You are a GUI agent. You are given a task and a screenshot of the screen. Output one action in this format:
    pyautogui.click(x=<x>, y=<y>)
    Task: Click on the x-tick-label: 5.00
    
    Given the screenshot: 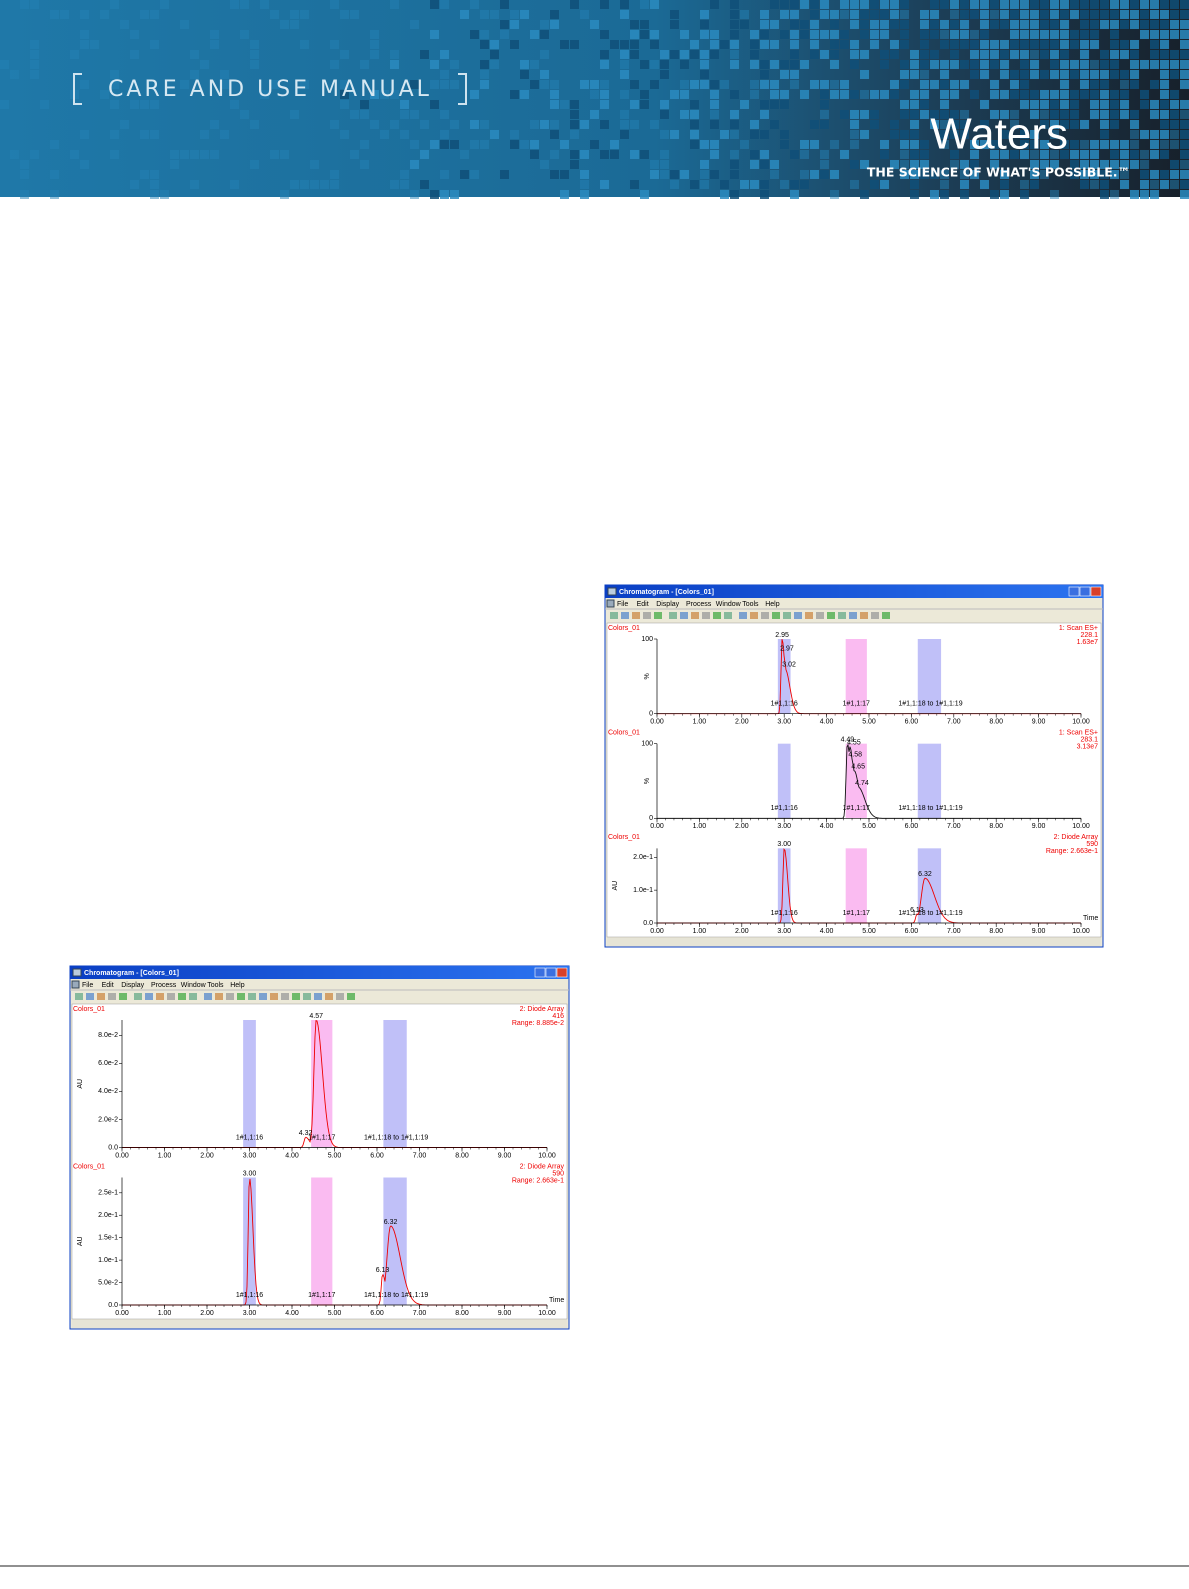 What is the action you would take?
    pyautogui.click(x=335, y=1313)
    